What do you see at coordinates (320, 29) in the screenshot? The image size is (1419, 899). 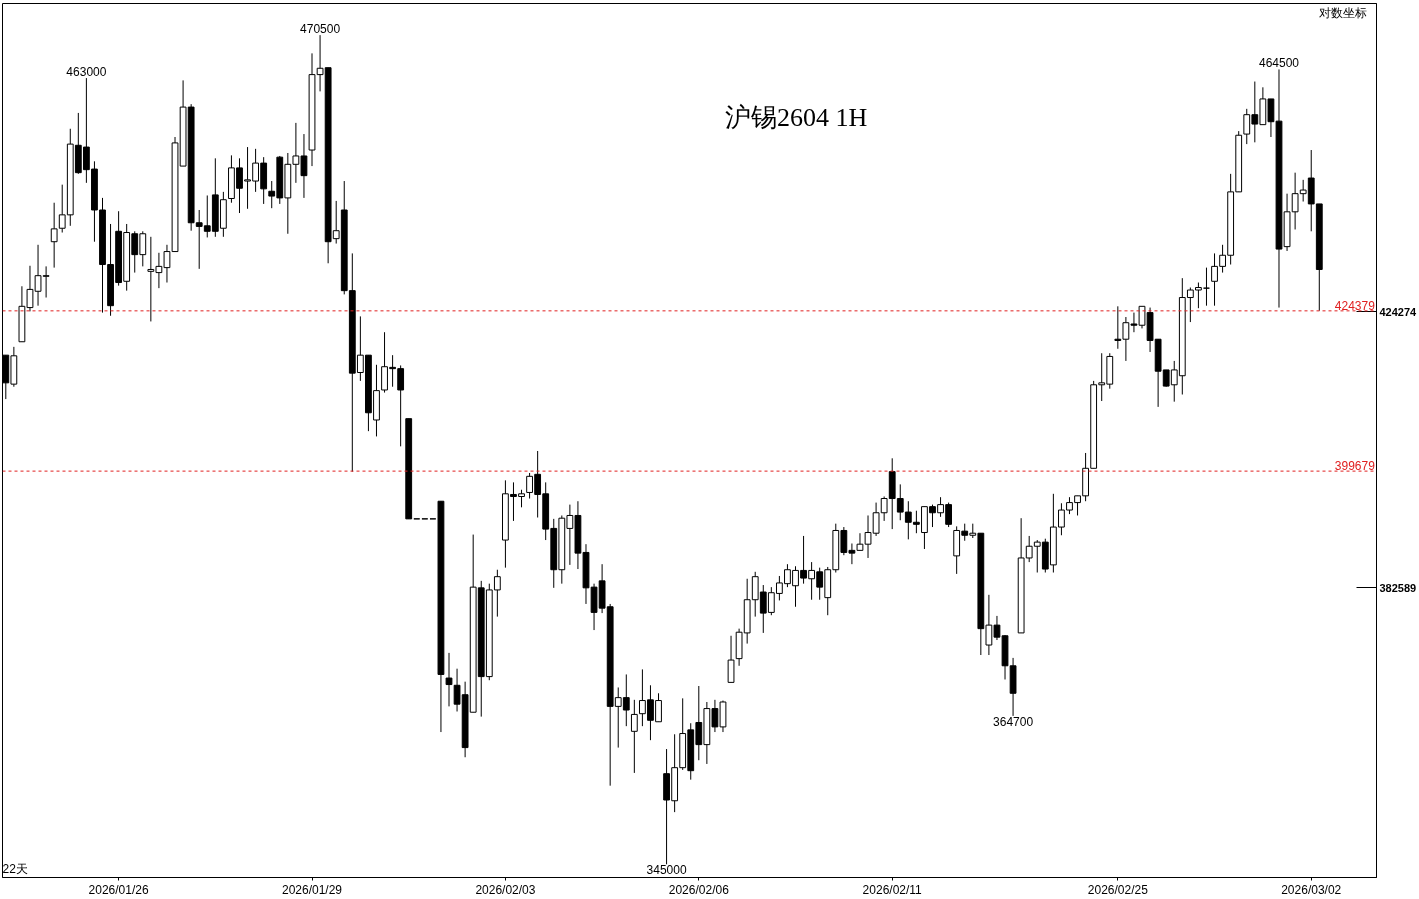 I see `annotation: 470500` at bounding box center [320, 29].